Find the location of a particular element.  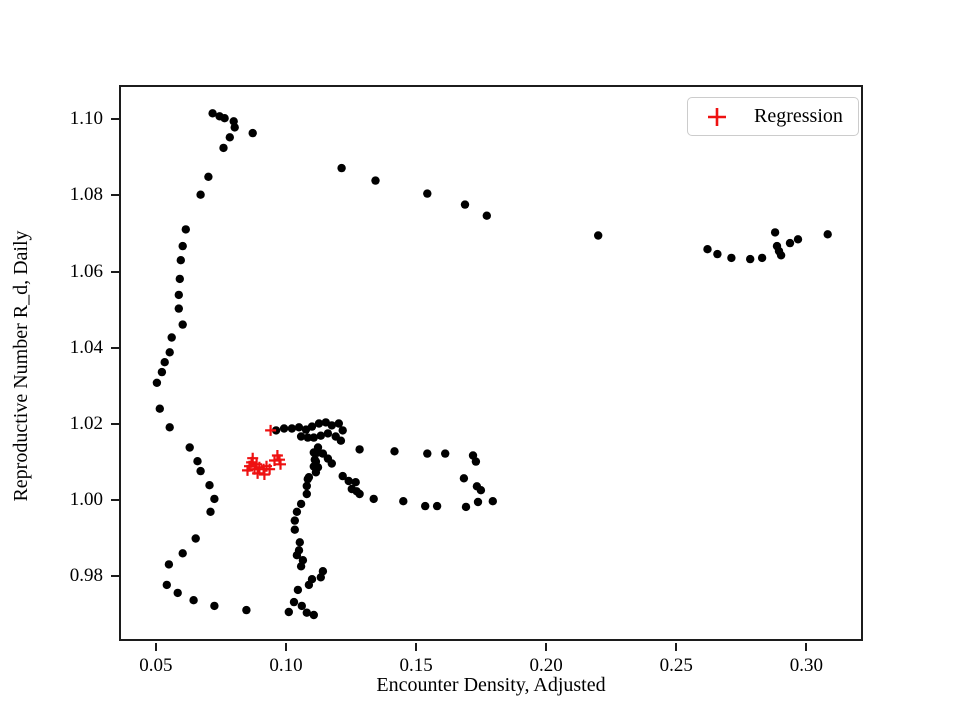

x-tick-label: 0.10 is located at coordinates (286, 665).